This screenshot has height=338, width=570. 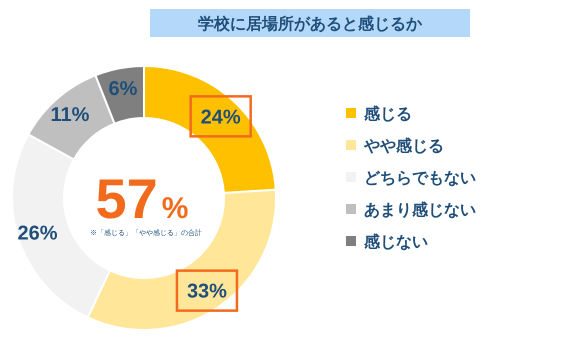 I want to click on chart-title: 学校に居場所があると感じるか, so click(x=310, y=24).